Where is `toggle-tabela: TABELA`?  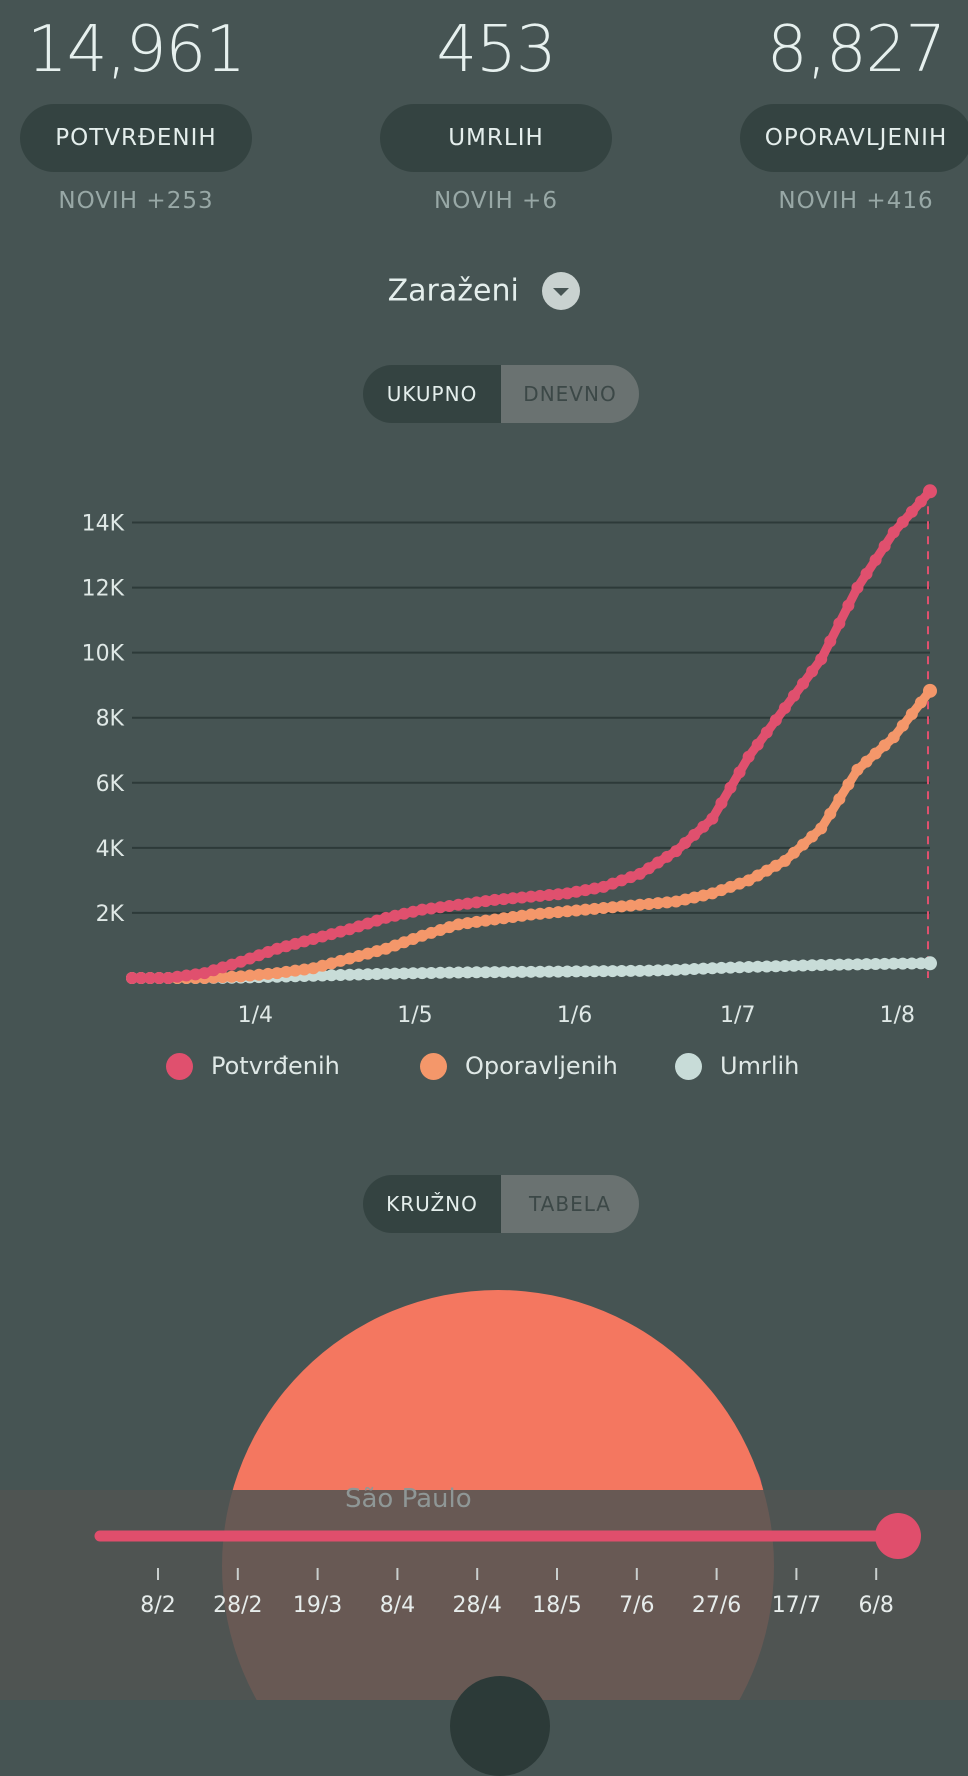 toggle-tabela: TABELA is located at coordinates (570, 1204).